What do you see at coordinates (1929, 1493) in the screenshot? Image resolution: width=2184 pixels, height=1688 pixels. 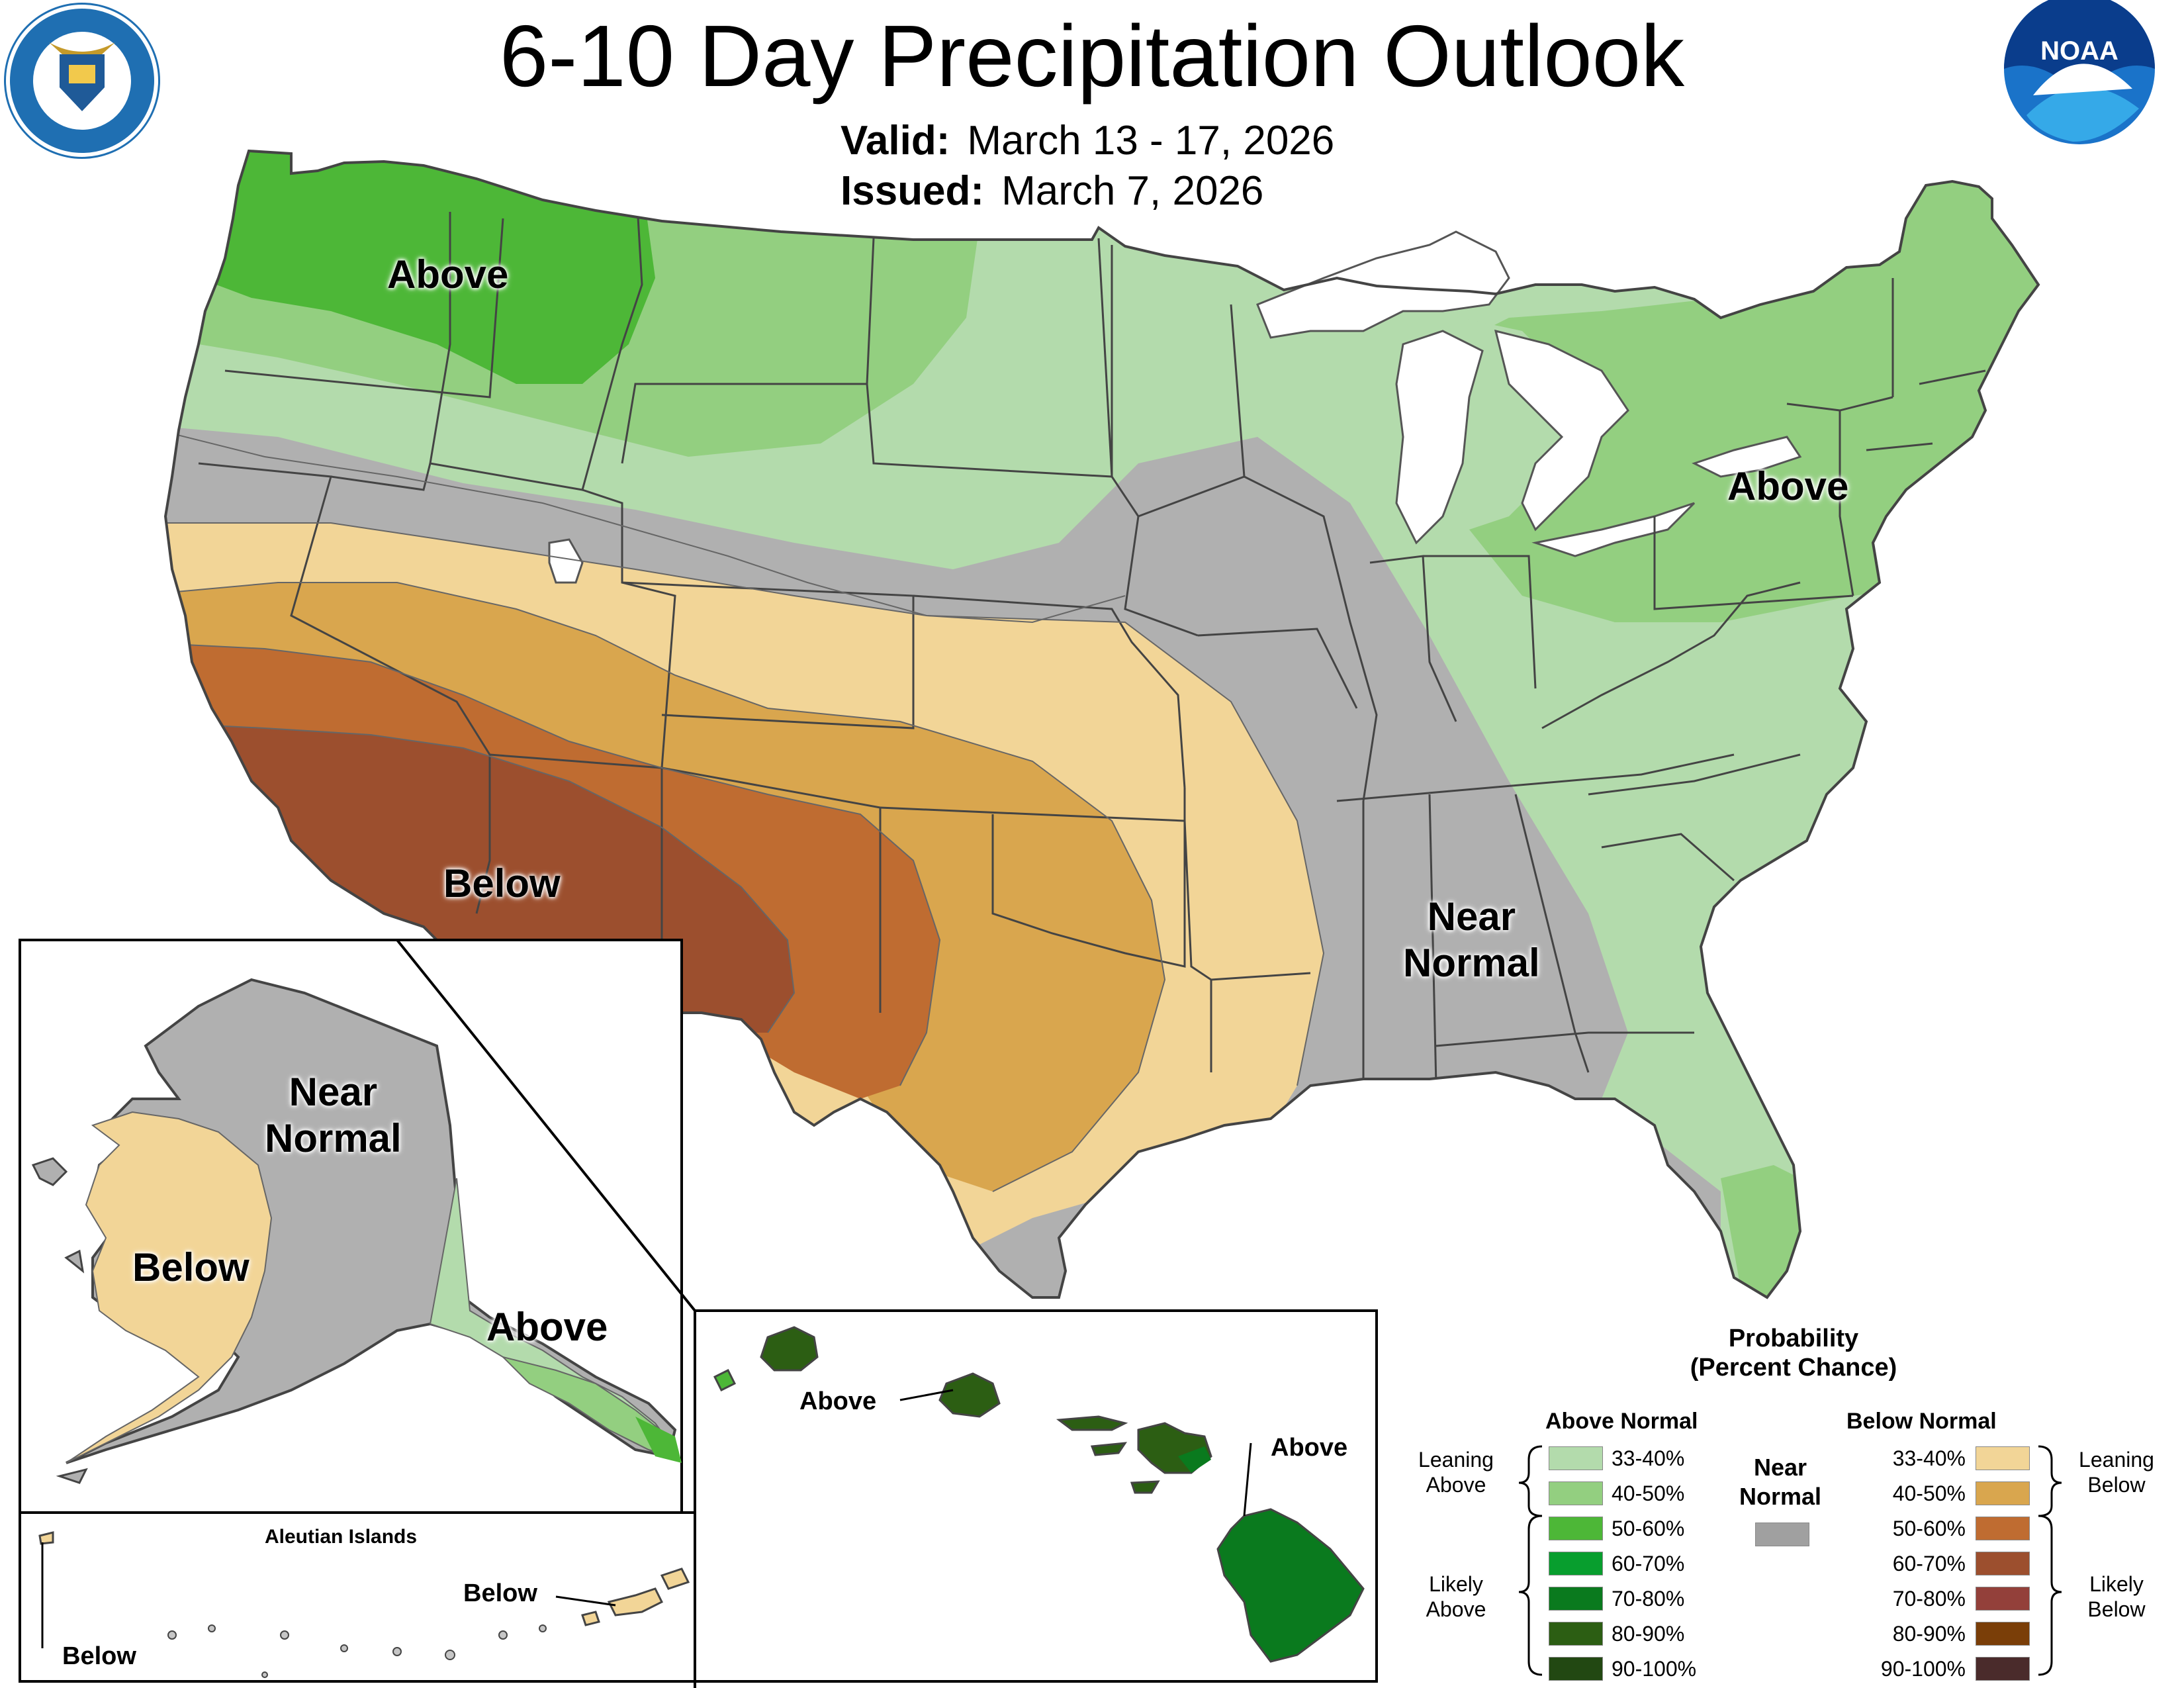 I see `below-label-1: 40-50%` at bounding box center [1929, 1493].